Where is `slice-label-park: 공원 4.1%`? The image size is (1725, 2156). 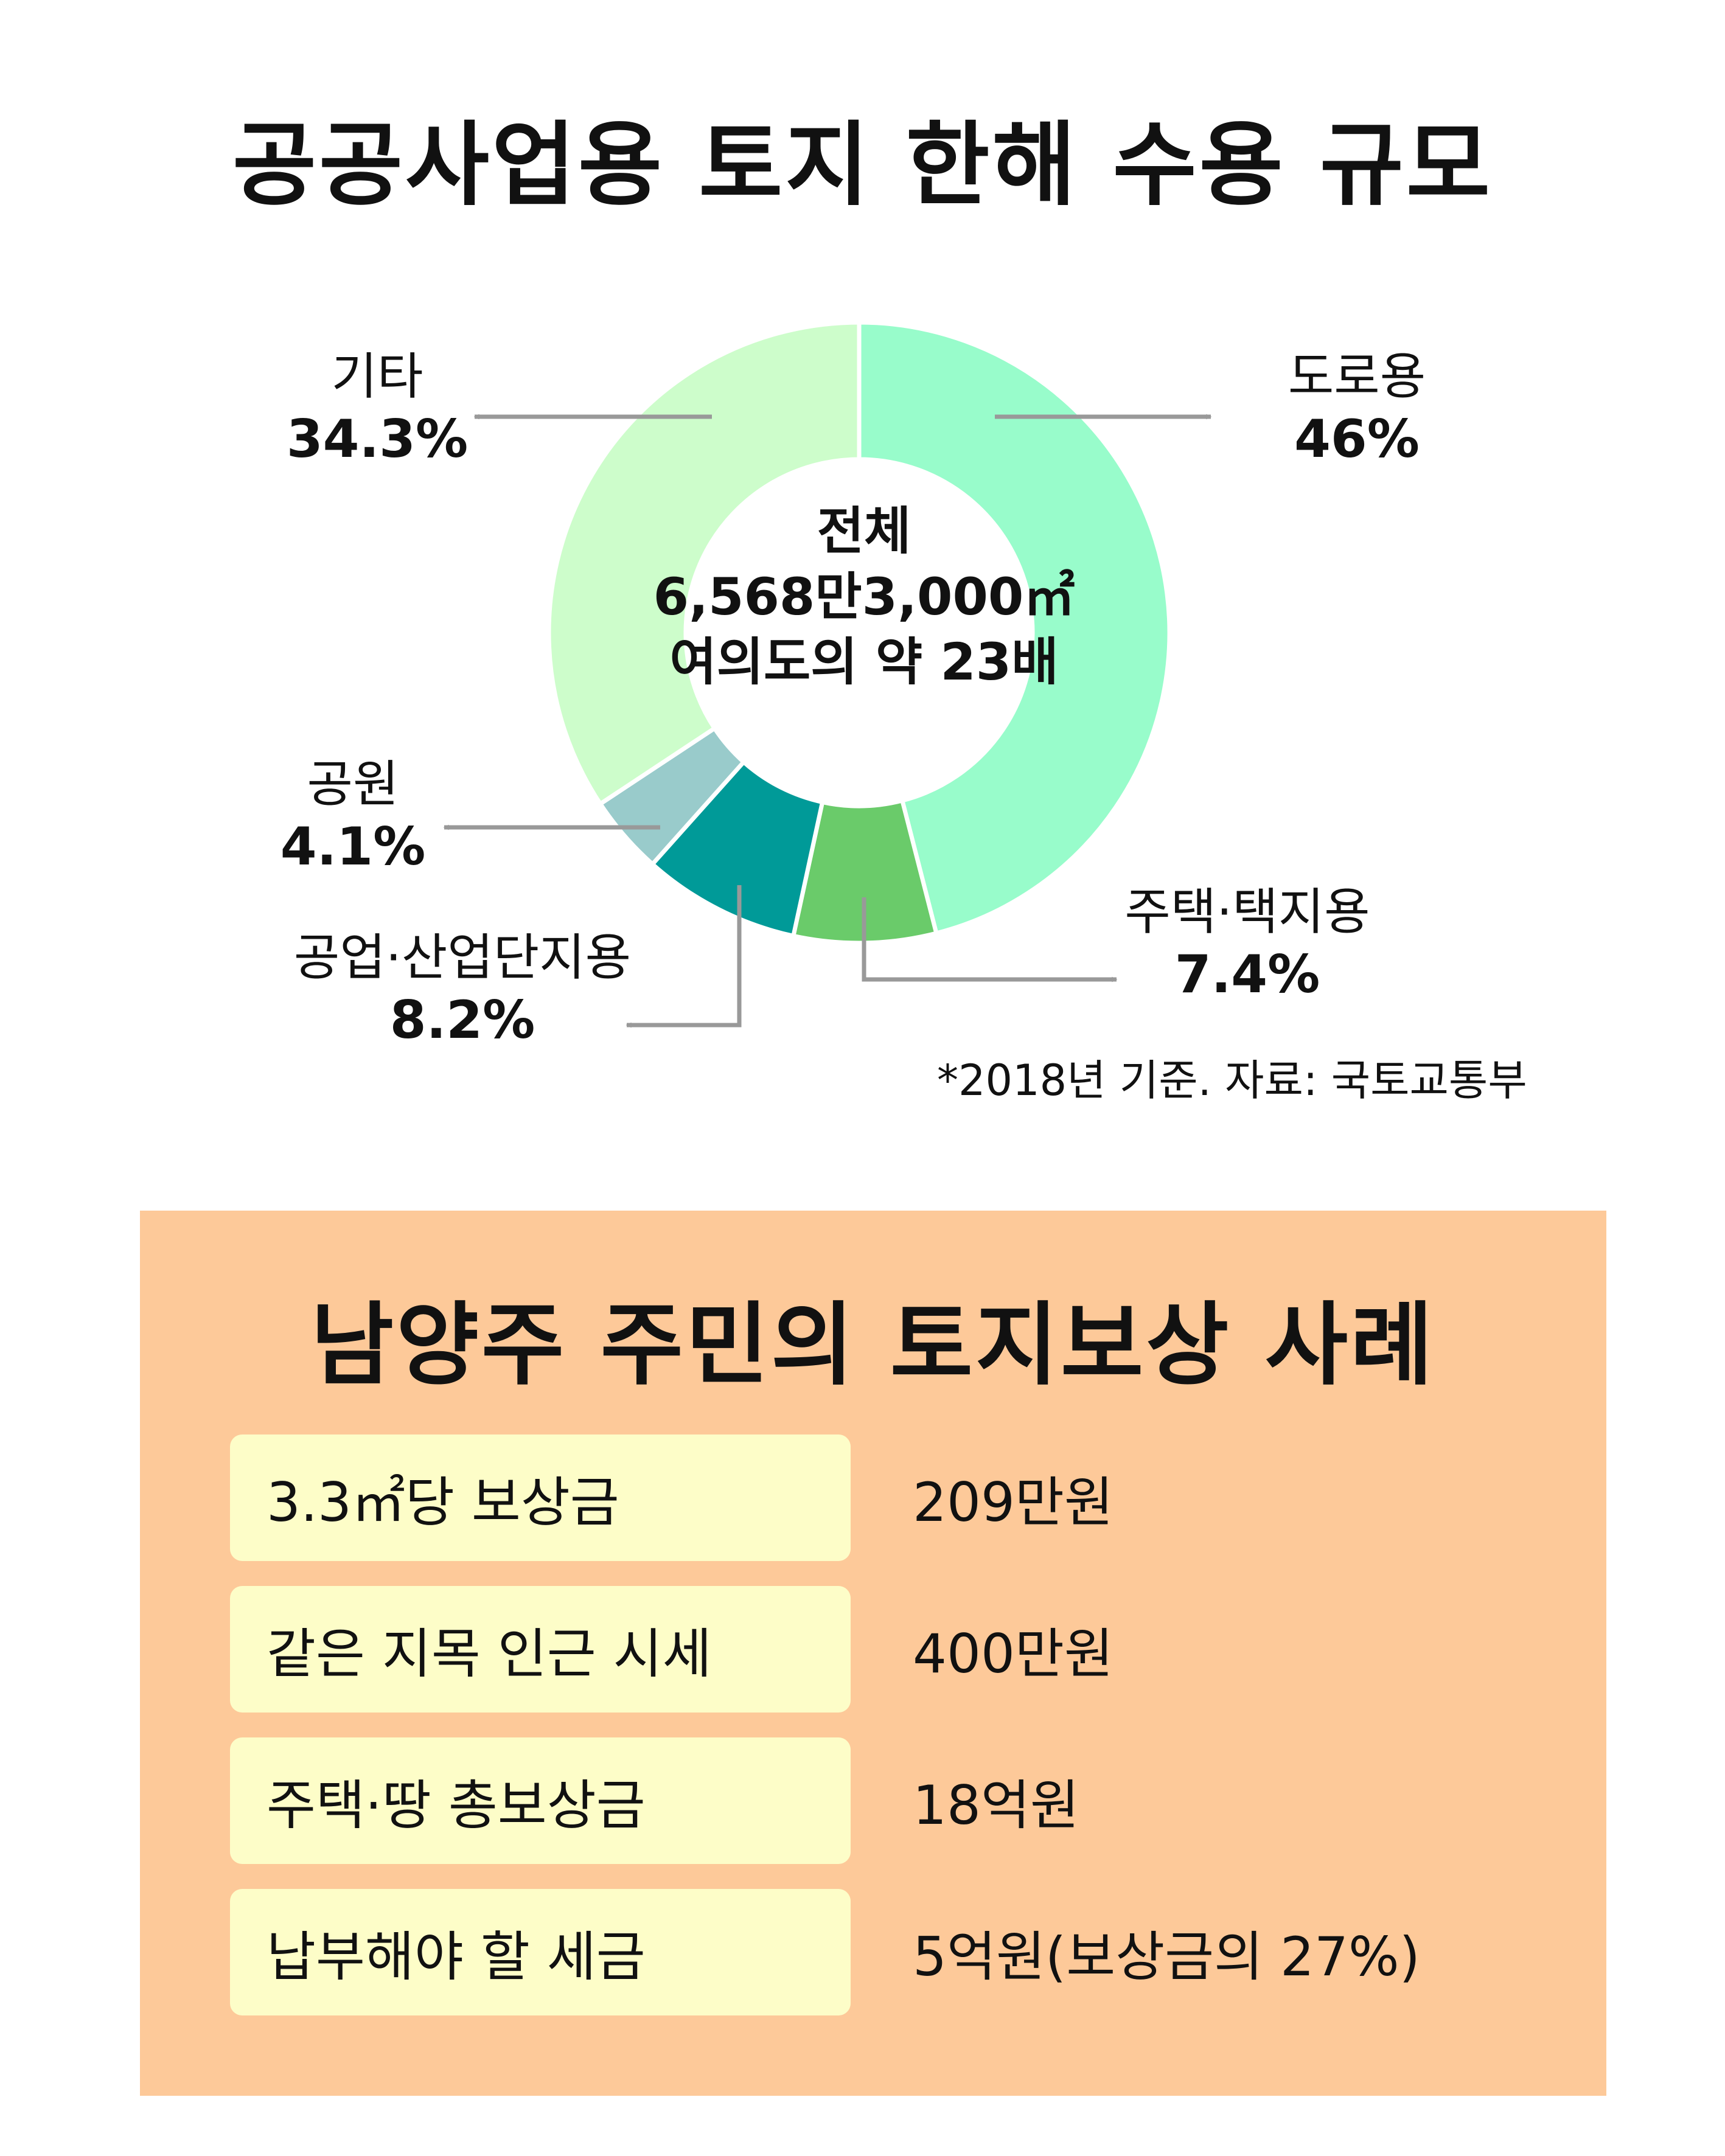 slice-label-park: 공원 4.1% is located at coordinates (352, 817).